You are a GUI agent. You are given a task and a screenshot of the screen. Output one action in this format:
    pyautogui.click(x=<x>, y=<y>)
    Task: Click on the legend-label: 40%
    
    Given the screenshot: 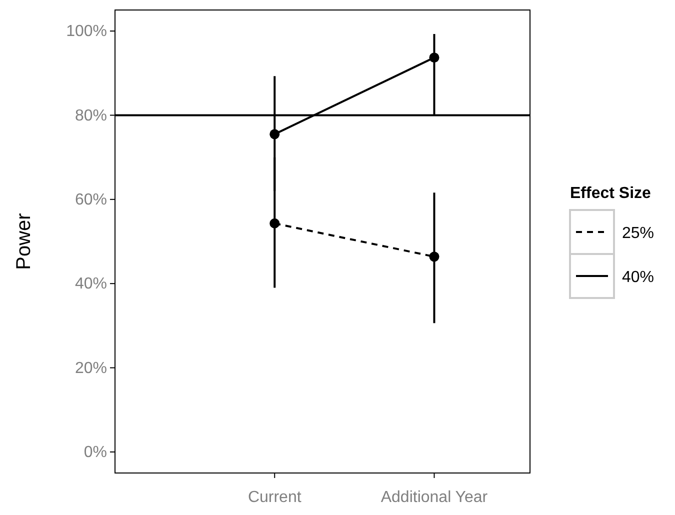 What is the action you would take?
    pyautogui.click(x=638, y=277)
    